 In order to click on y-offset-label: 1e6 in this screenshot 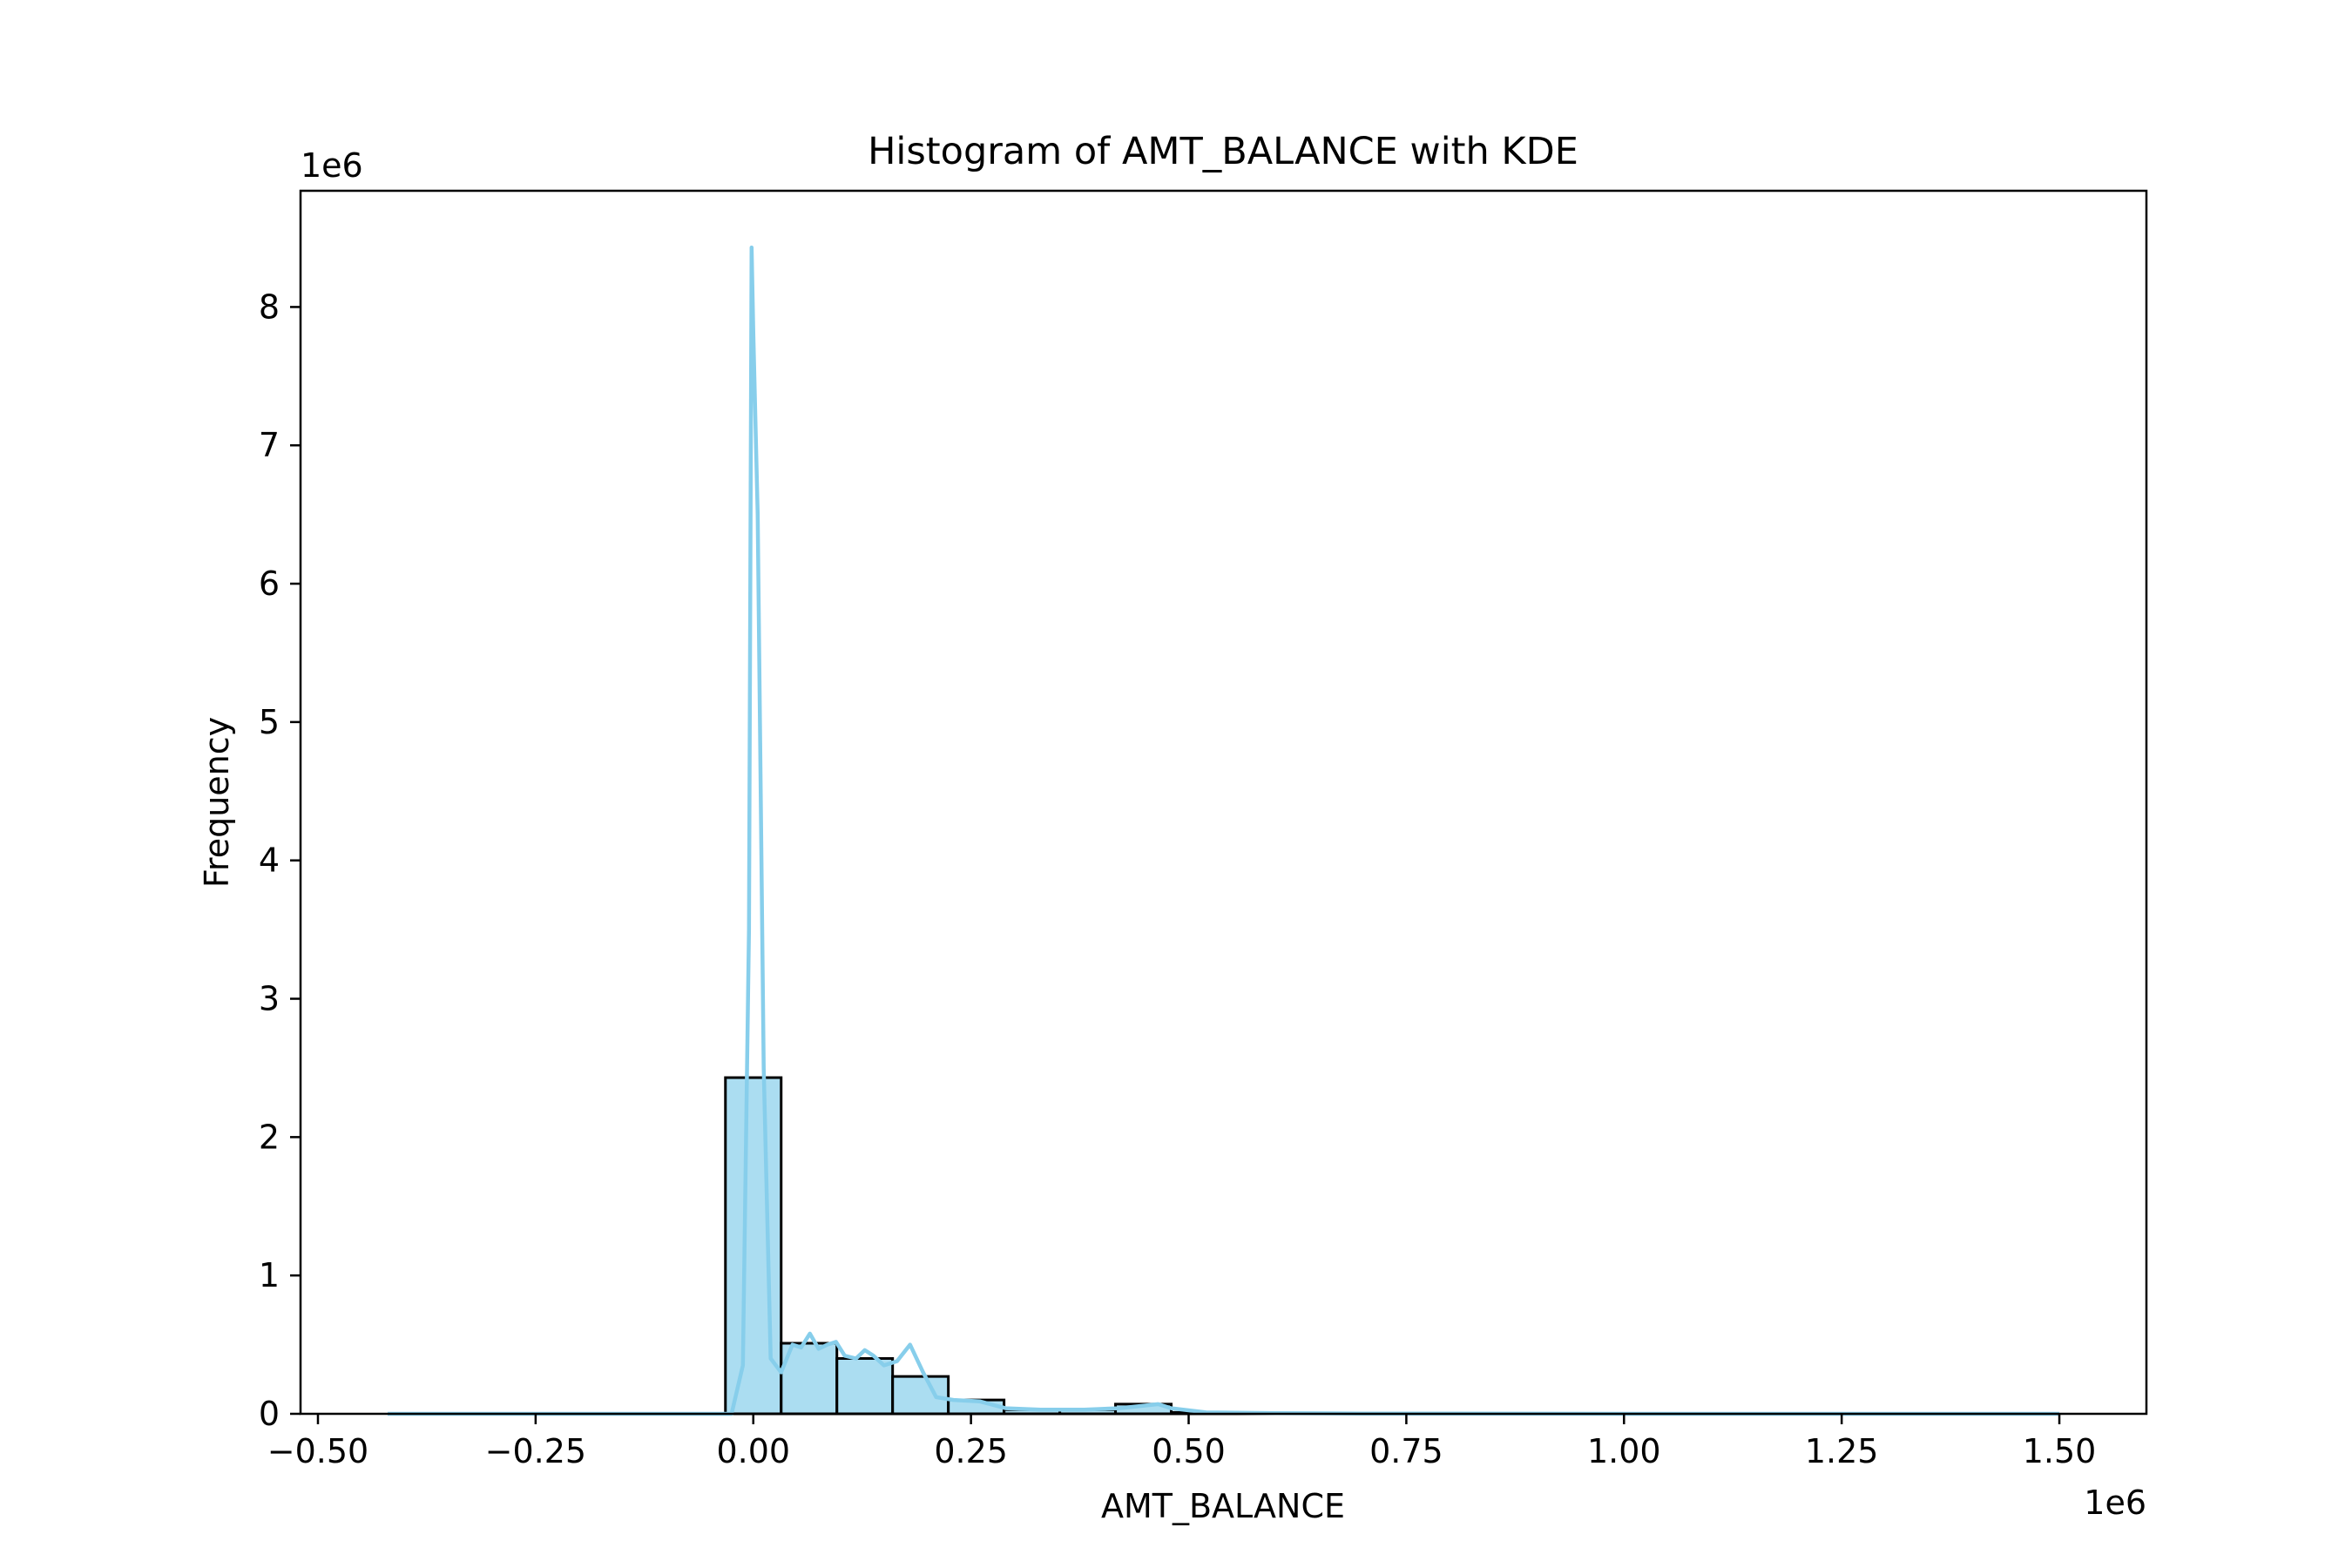, I will do `click(332, 166)`.